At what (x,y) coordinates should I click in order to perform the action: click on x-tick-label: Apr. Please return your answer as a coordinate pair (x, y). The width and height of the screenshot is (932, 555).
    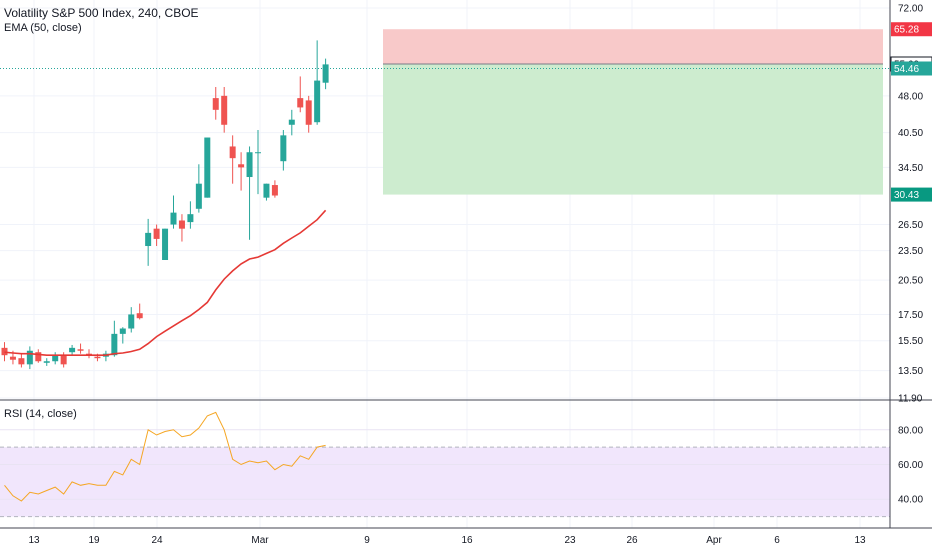
    Looking at the image, I should click on (714, 540).